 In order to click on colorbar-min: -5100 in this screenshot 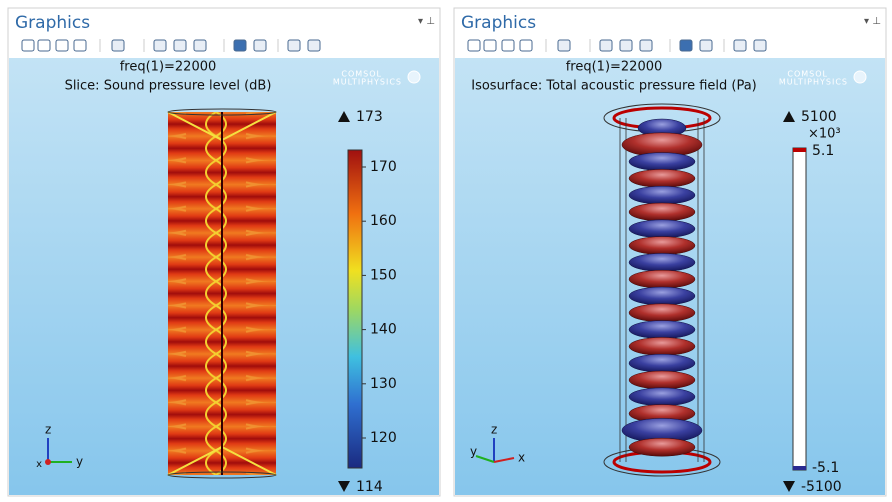, I will do `click(821, 487)`.